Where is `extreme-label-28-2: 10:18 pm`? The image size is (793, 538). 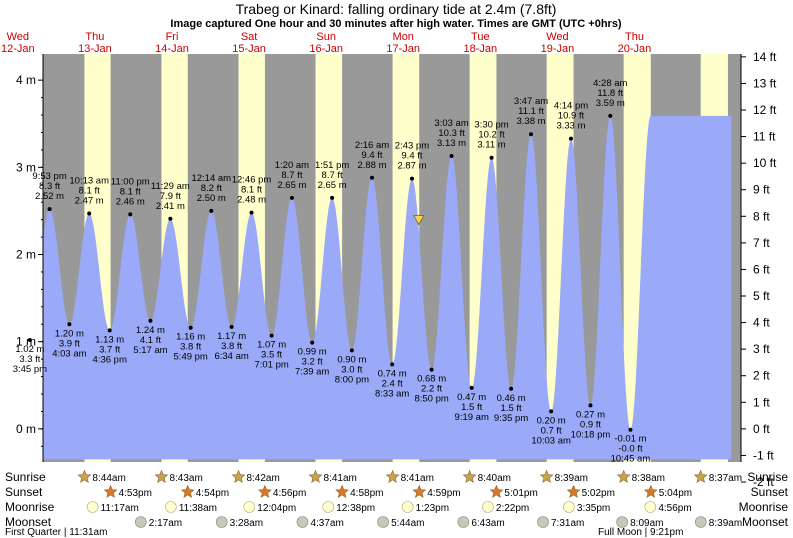
extreme-label-28-2: 10:18 pm is located at coordinates (591, 434).